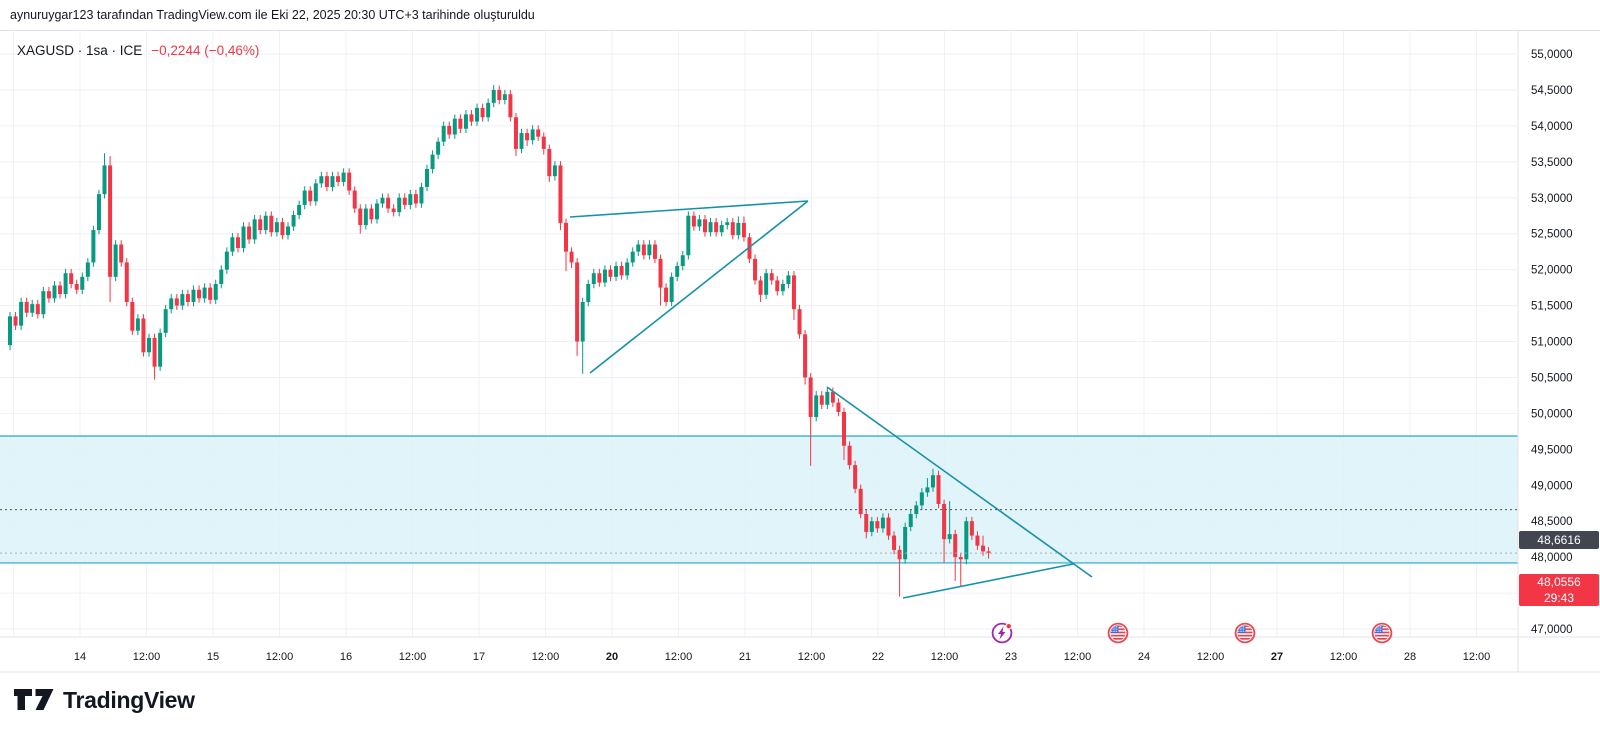 This screenshot has height=745, width=1600. Describe the element at coordinates (213, 657) in the screenshot. I see `time-axis-label: 15` at that location.